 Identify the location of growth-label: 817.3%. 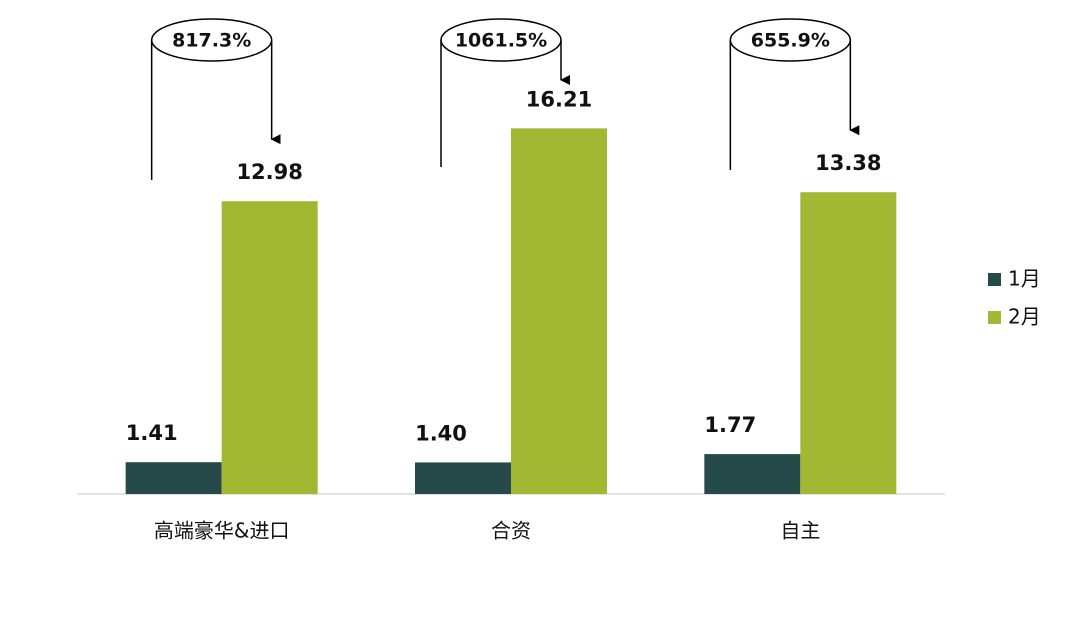
(211, 41).